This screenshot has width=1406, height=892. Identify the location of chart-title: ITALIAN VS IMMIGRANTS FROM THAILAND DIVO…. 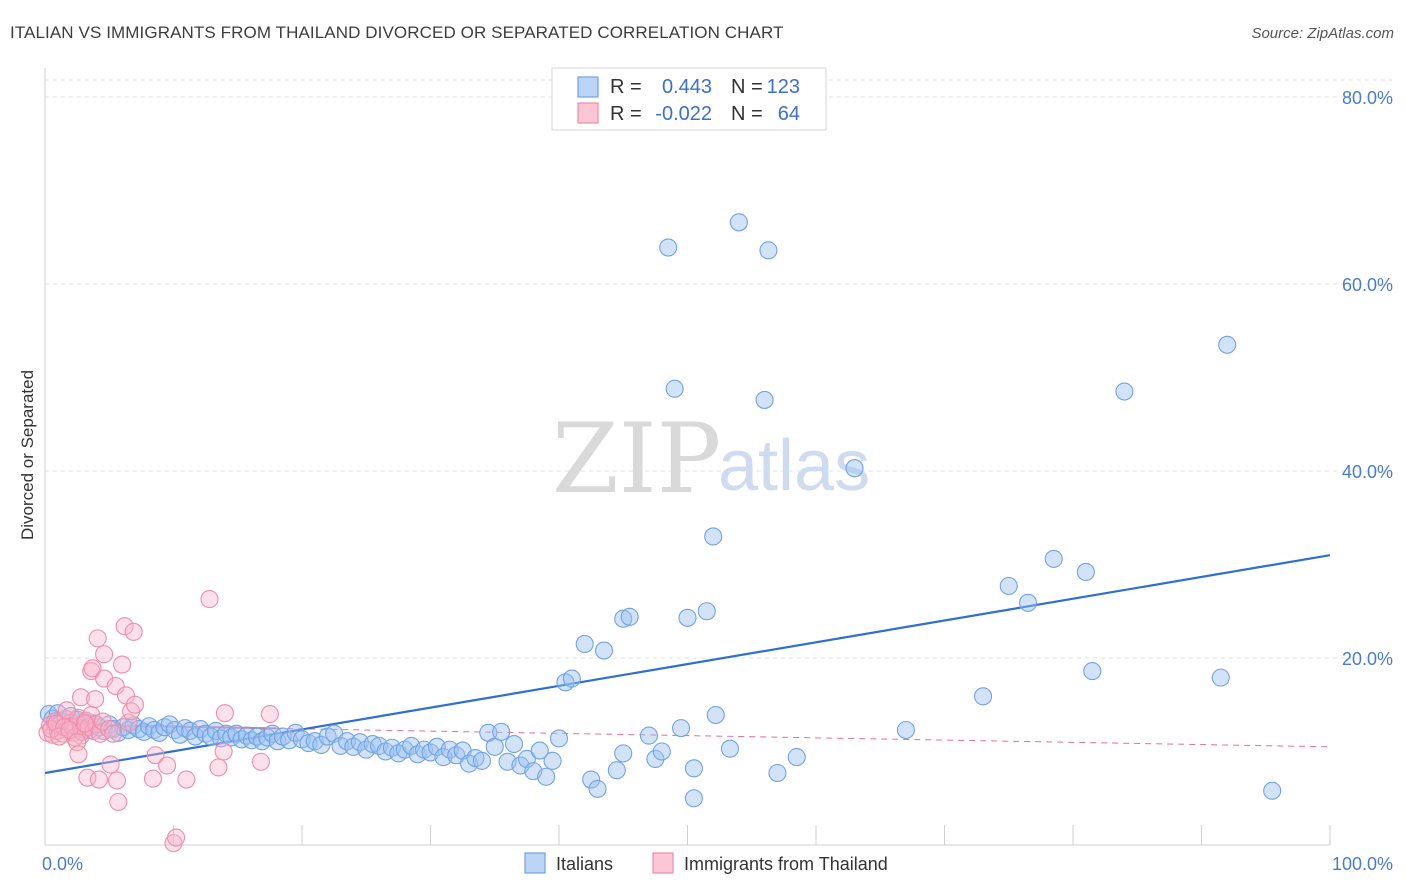
(397, 32).